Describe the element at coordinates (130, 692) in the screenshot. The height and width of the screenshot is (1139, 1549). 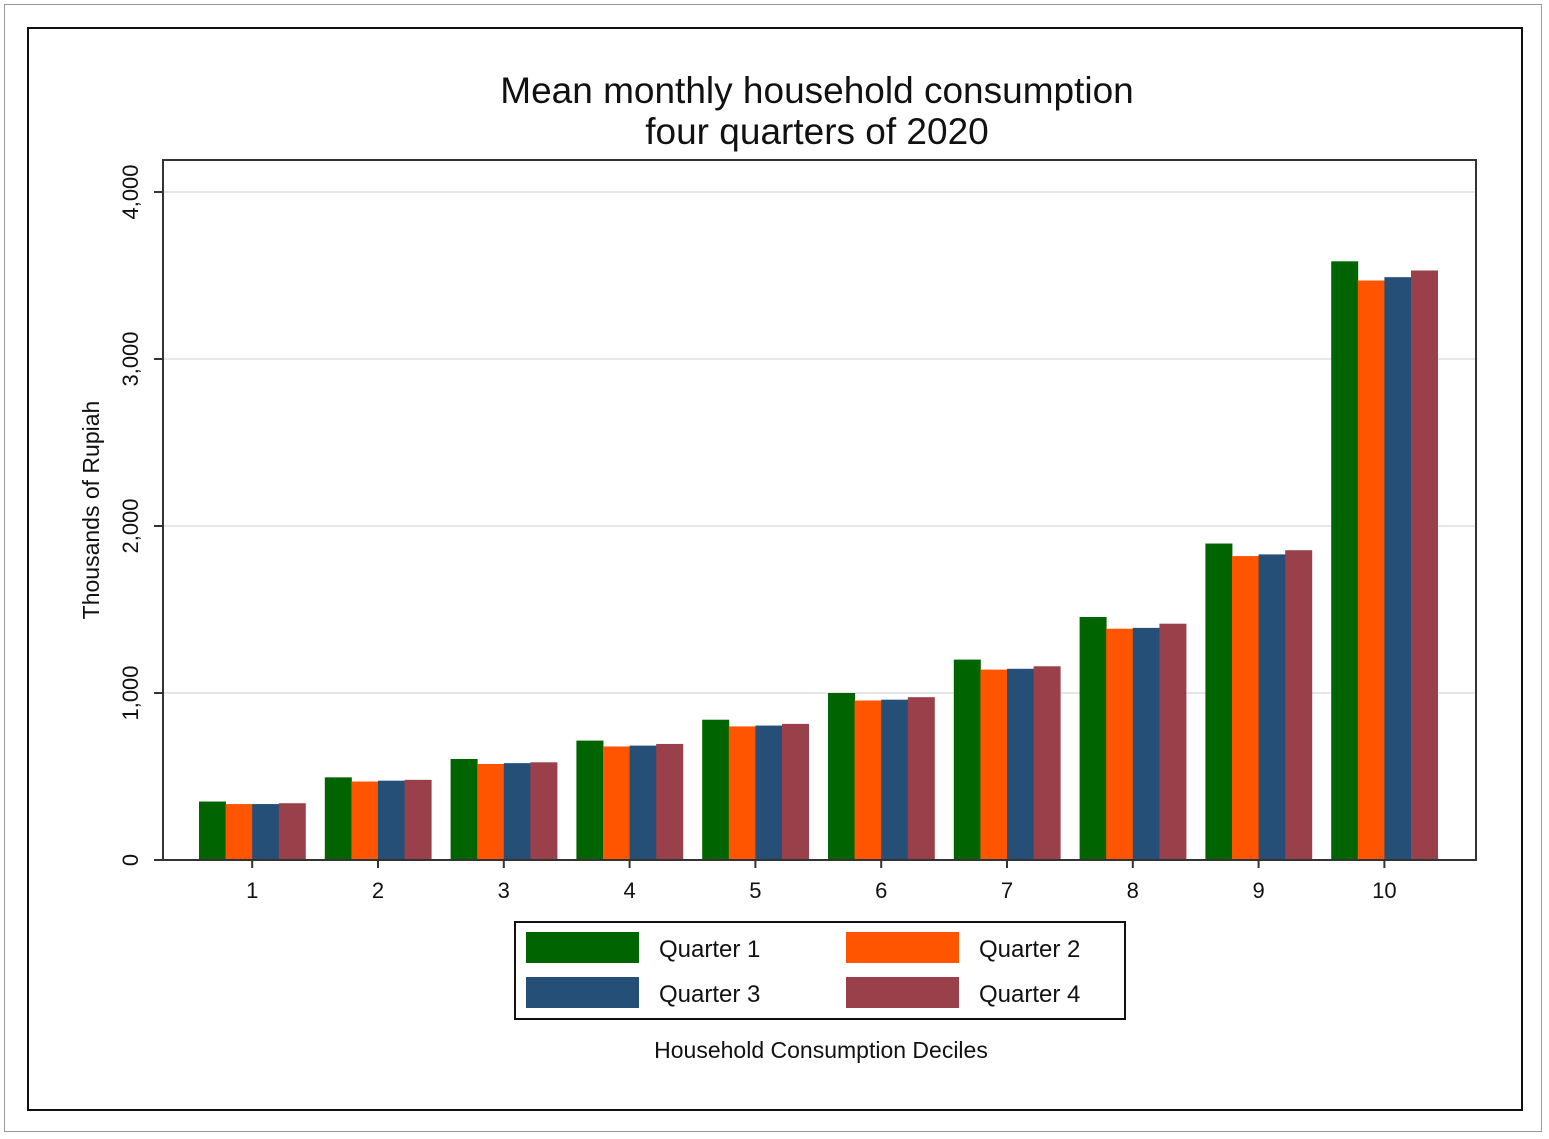
I see `y-tick-label: 1,000` at that location.